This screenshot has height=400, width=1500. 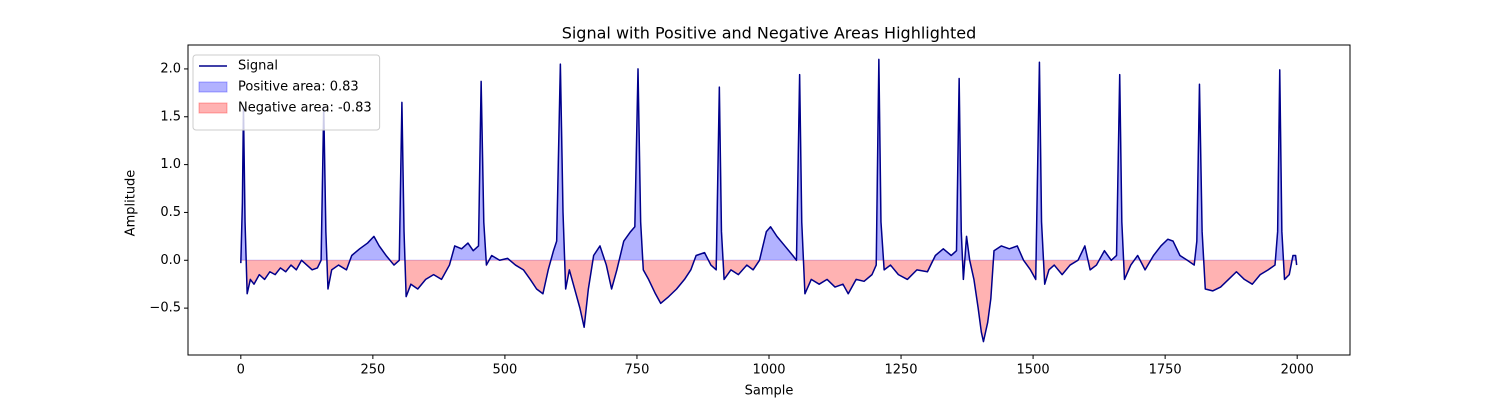 I want to click on y-tick-label: 1.0, so click(x=170, y=164).